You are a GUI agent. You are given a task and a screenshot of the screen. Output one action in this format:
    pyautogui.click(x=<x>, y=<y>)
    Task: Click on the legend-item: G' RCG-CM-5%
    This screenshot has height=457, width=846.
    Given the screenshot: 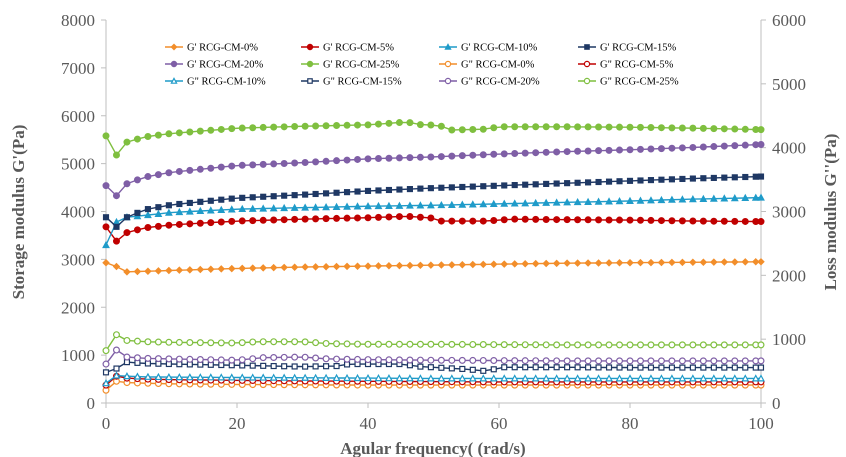 What is the action you would take?
    pyautogui.click(x=347, y=48)
    